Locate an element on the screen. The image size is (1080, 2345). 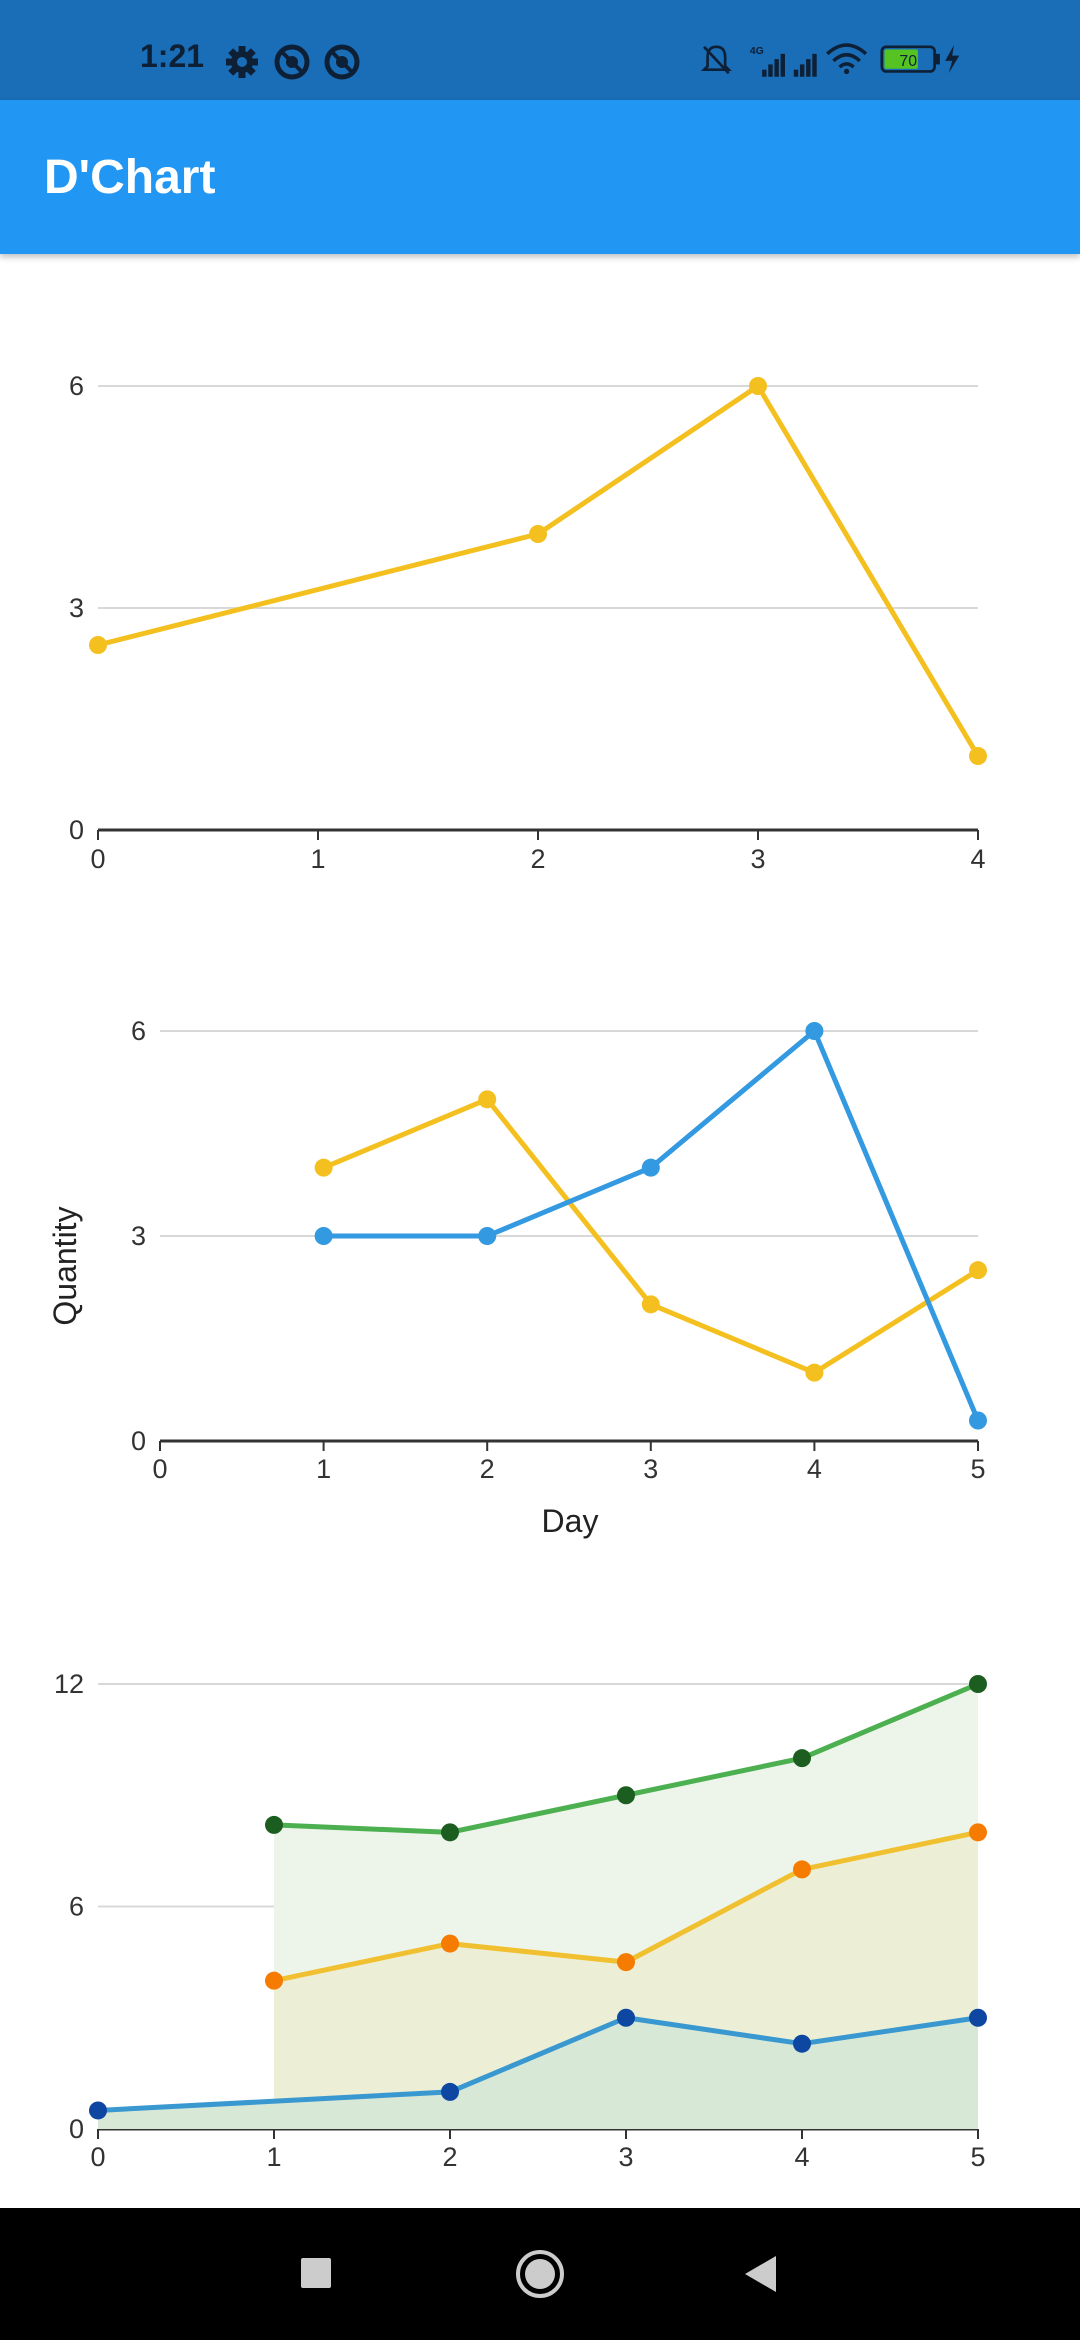
battery-icon: 70 is located at coordinates (910, 59).